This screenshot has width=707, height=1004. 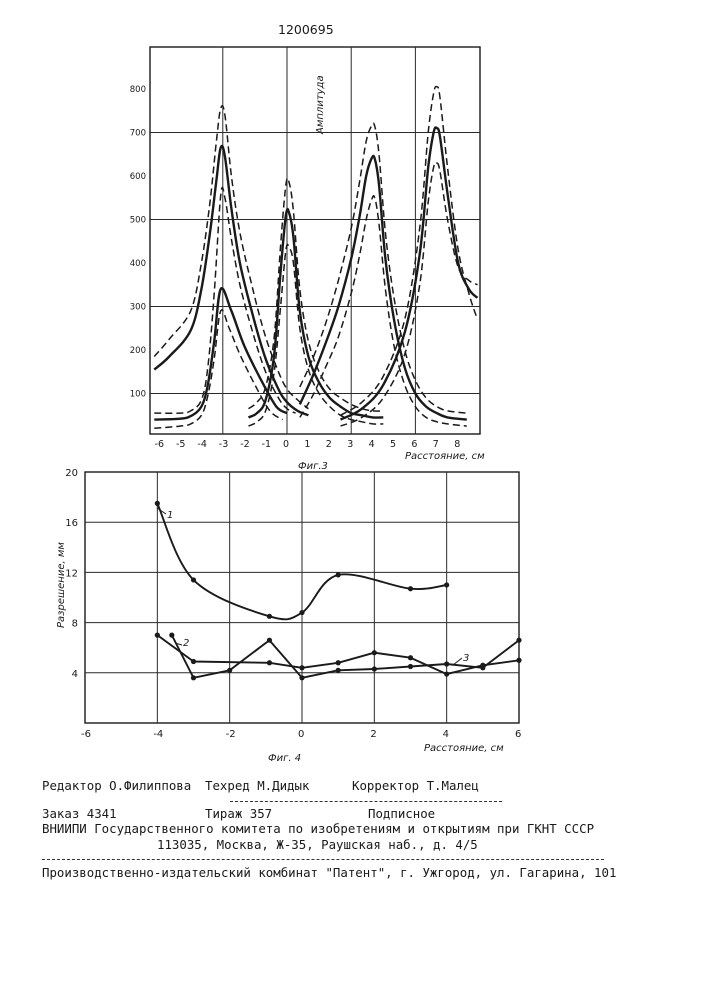 What do you see at coordinates (138, 90) in the screenshot?
I see `fig3-y-tick-label: 800` at bounding box center [138, 90].